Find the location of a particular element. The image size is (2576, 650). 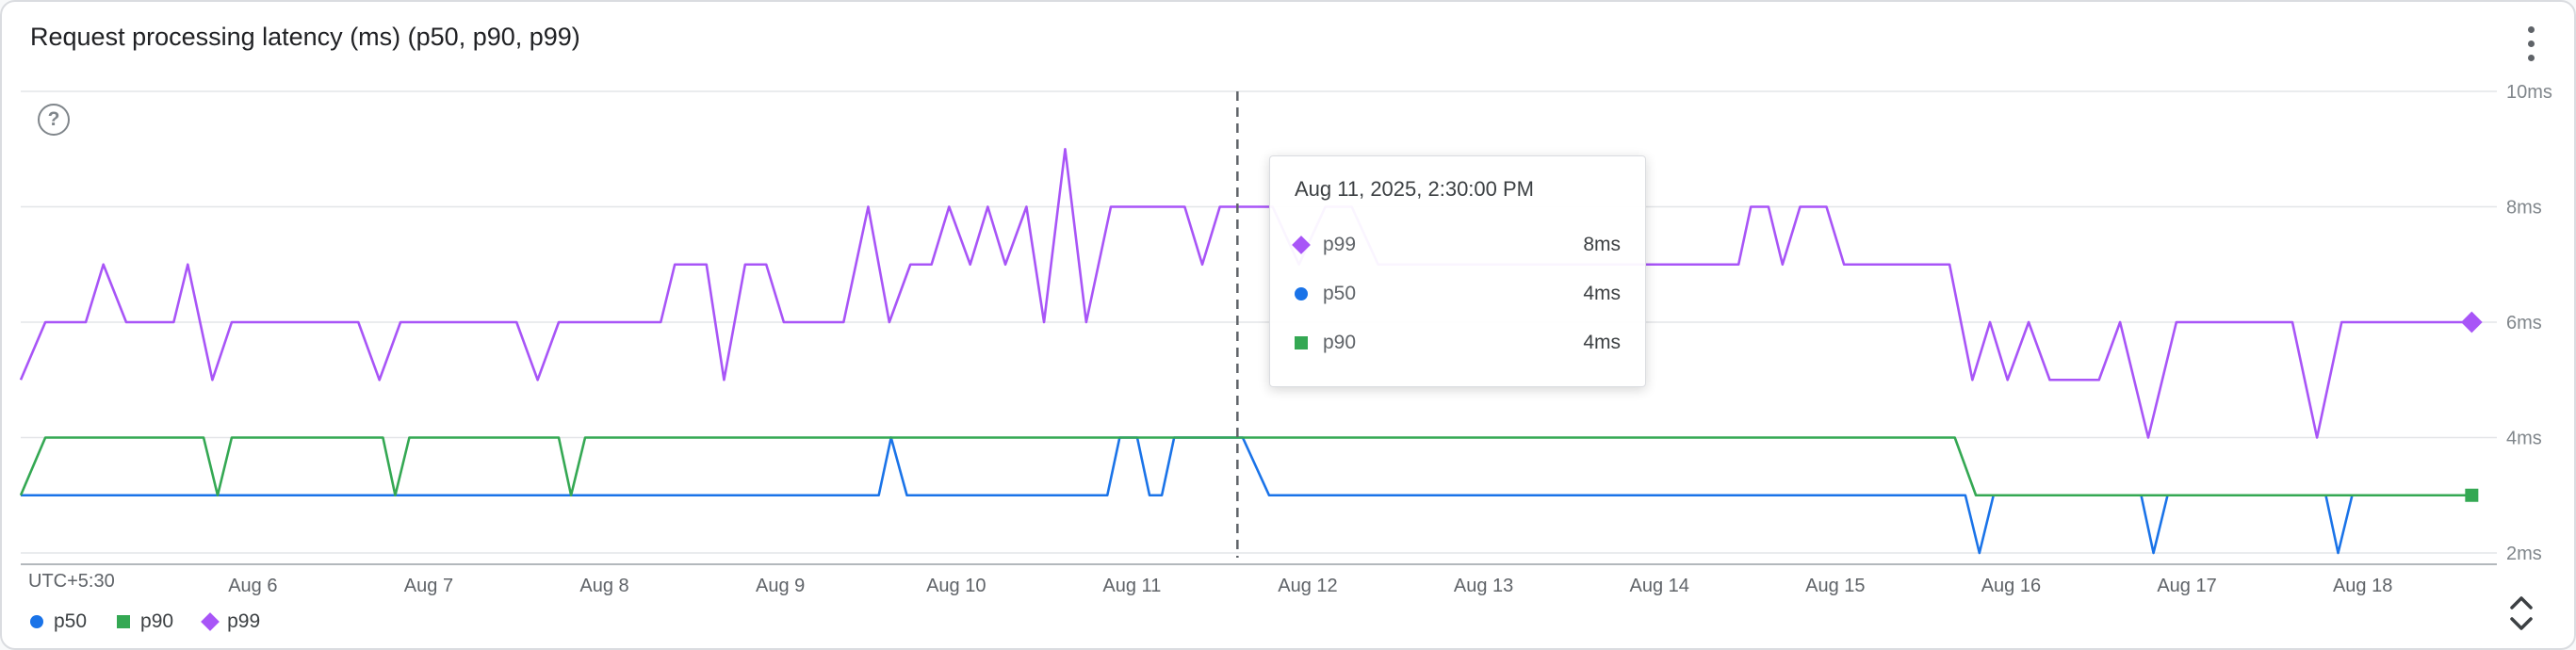

legend-label: p99 is located at coordinates (244, 621).